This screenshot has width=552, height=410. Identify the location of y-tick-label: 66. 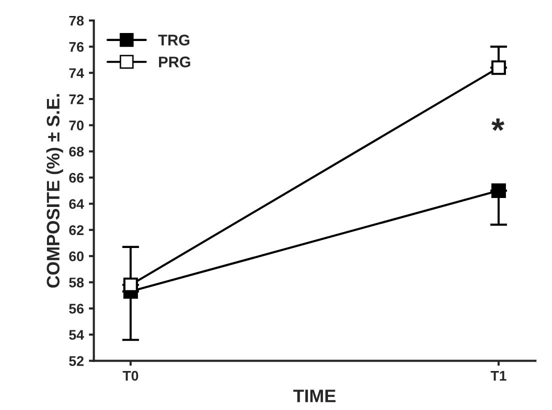
(76, 177).